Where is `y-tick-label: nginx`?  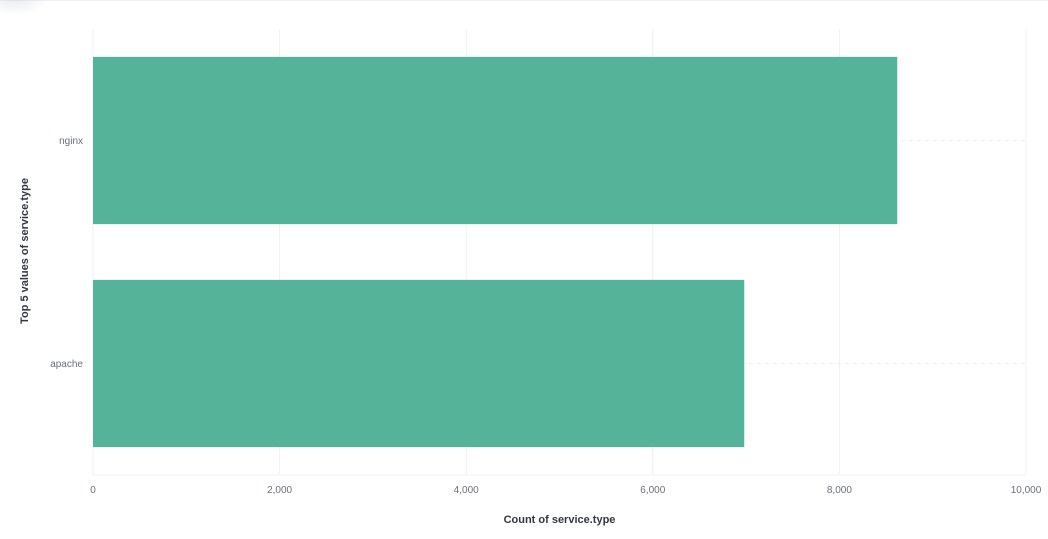 y-tick-label: nginx is located at coordinates (71, 141).